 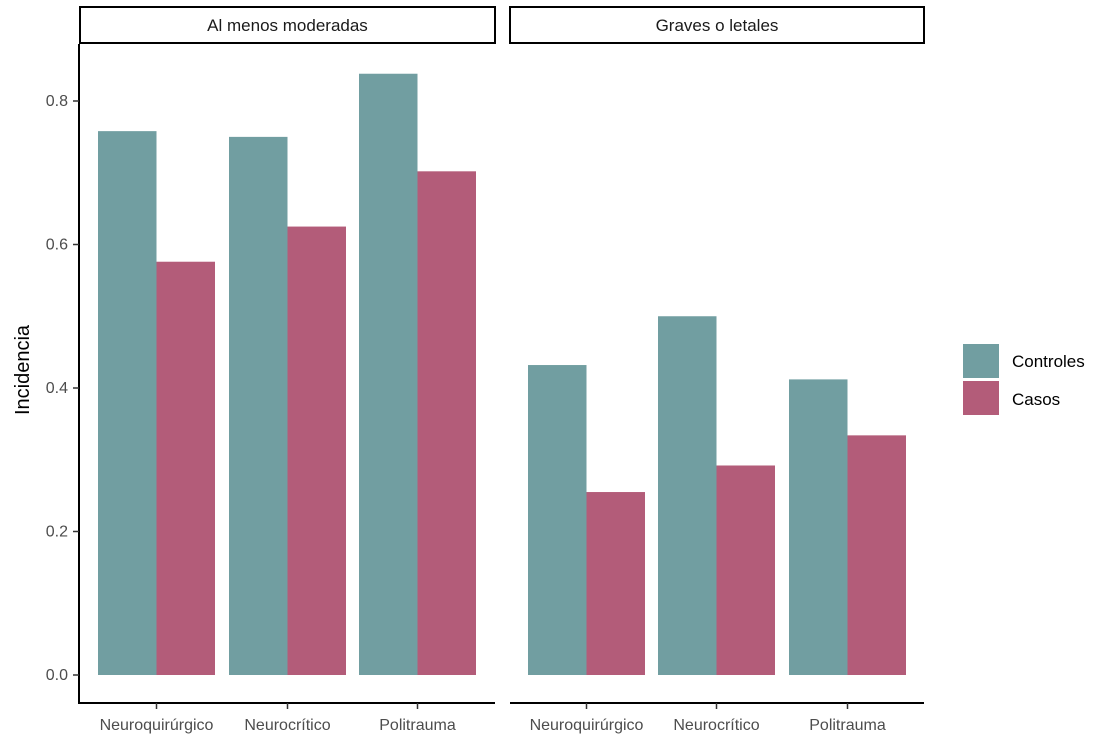 I want to click on legend-label-casos: Casos, so click(x=1036, y=399).